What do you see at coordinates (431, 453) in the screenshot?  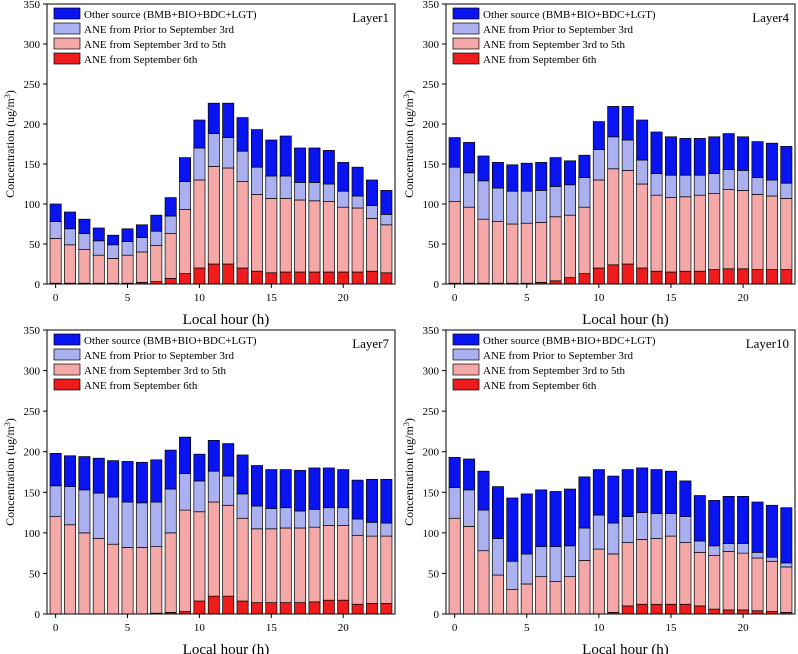 I see `y-tick-label: 200` at bounding box center [431, 453].